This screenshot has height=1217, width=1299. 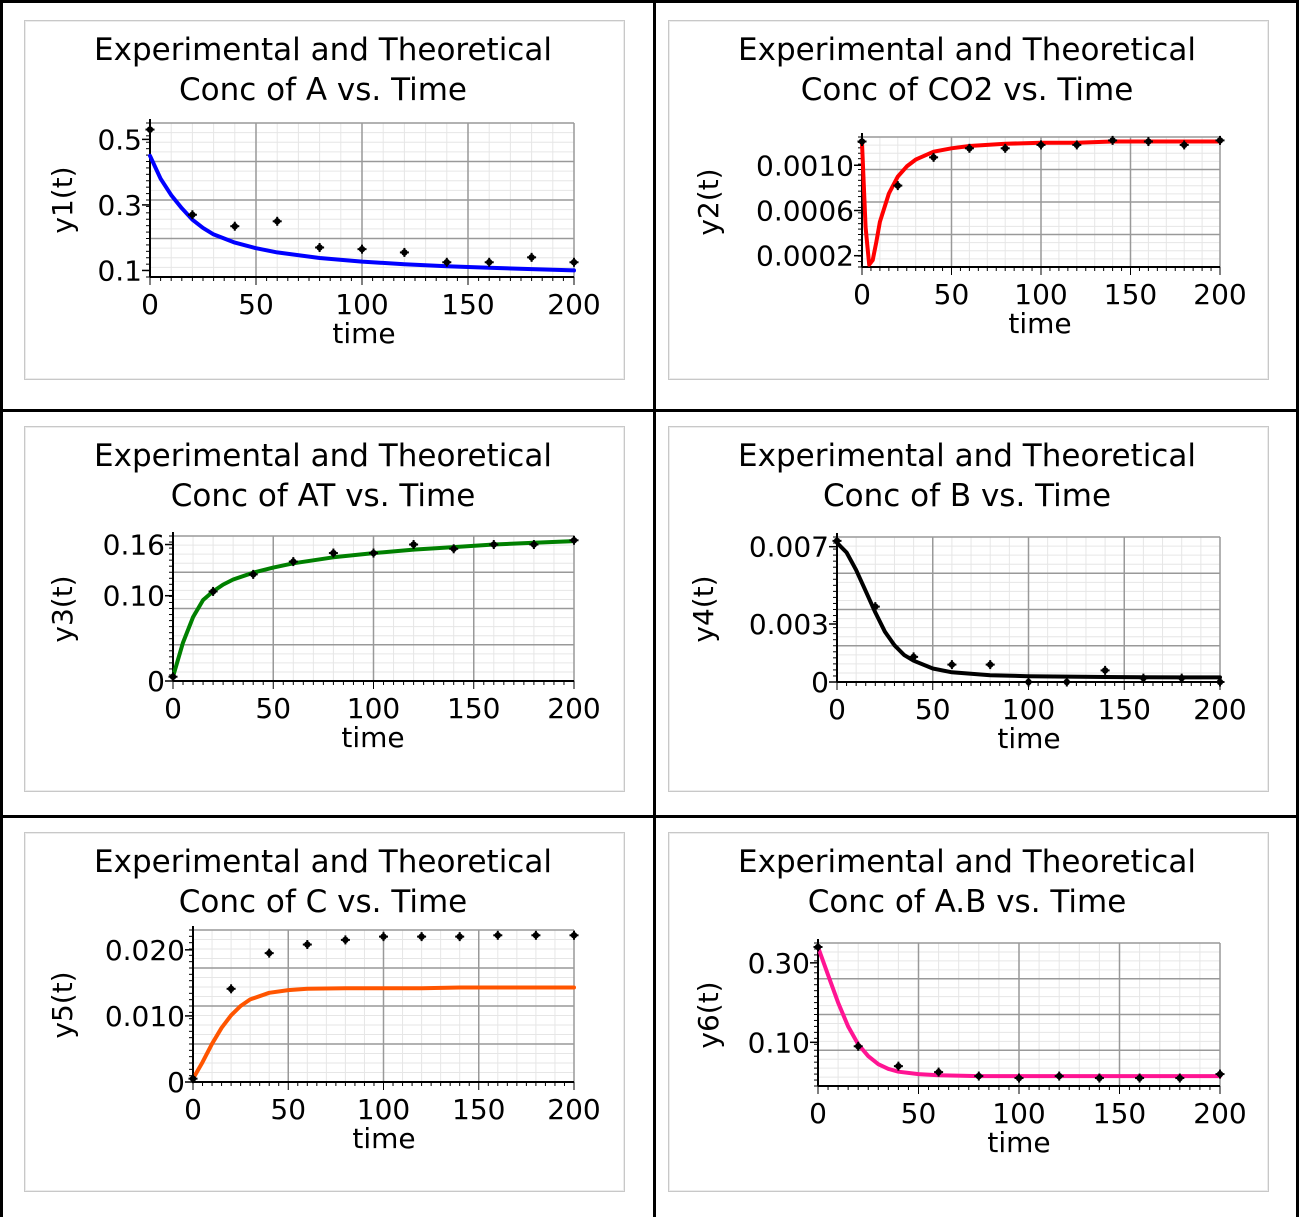 What do you see at coordinates (703, 608) in the screenshot?
I see `y-axis-label: y4(t)` at bounding box center [703, 608].